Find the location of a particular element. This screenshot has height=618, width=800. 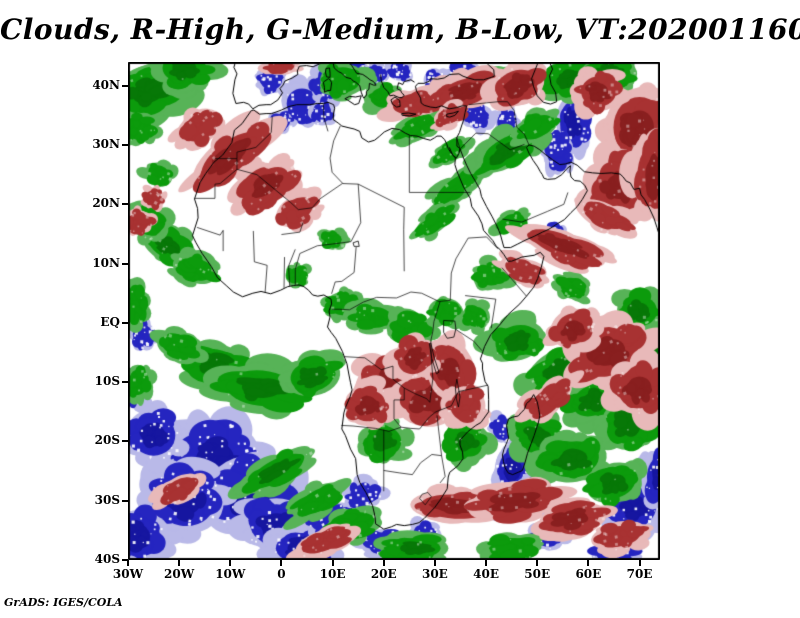

lon-tick-label: 20E is located at coordinates (383, 574).